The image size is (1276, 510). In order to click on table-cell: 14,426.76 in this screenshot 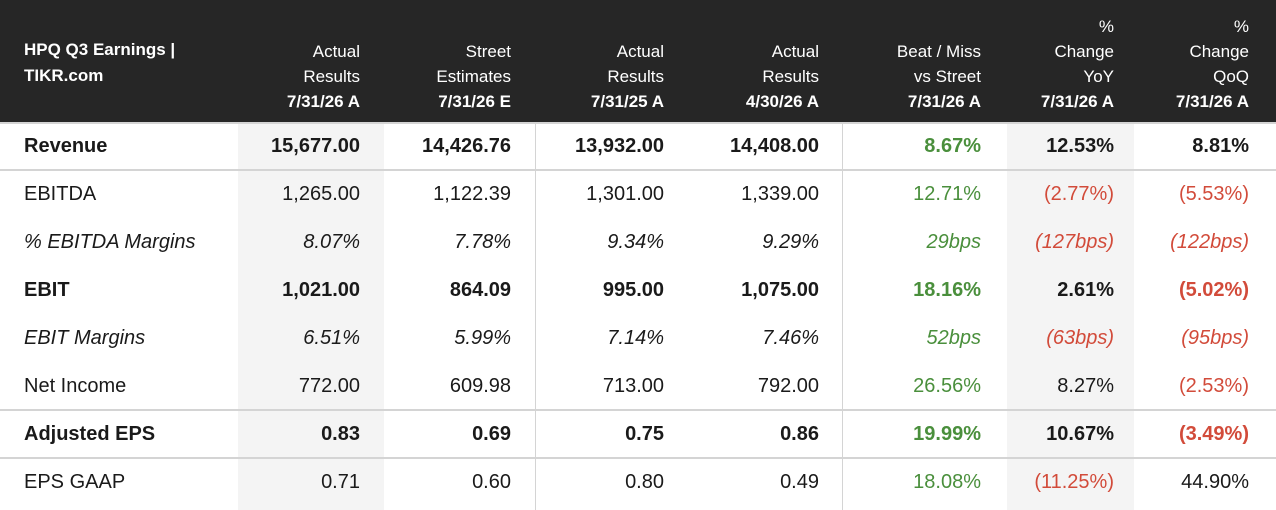, I will do `click(466, 146)`.